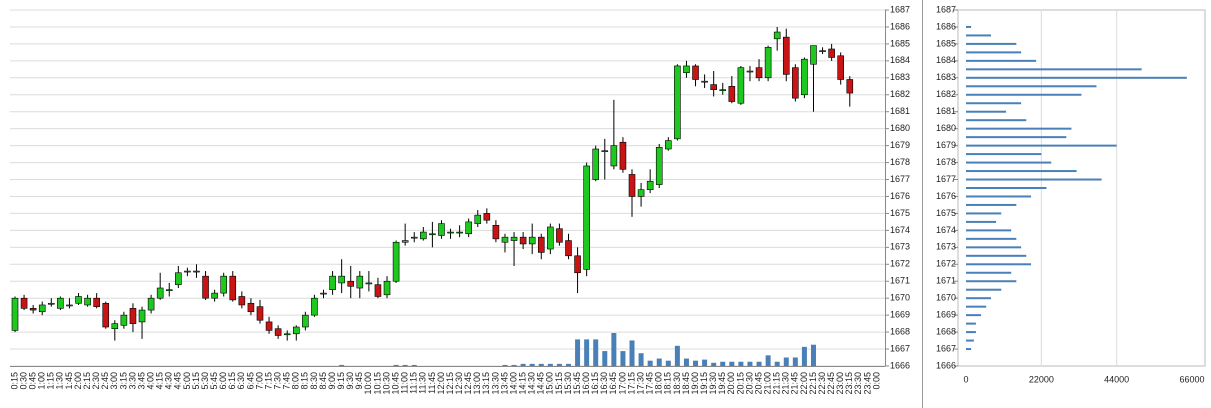 Image resolution: width=1211 pixels, height=408 pixels. Describe the element at coordinates (704, 383) in the screenshot. I see `x-tick-label: 19:15` at that location.